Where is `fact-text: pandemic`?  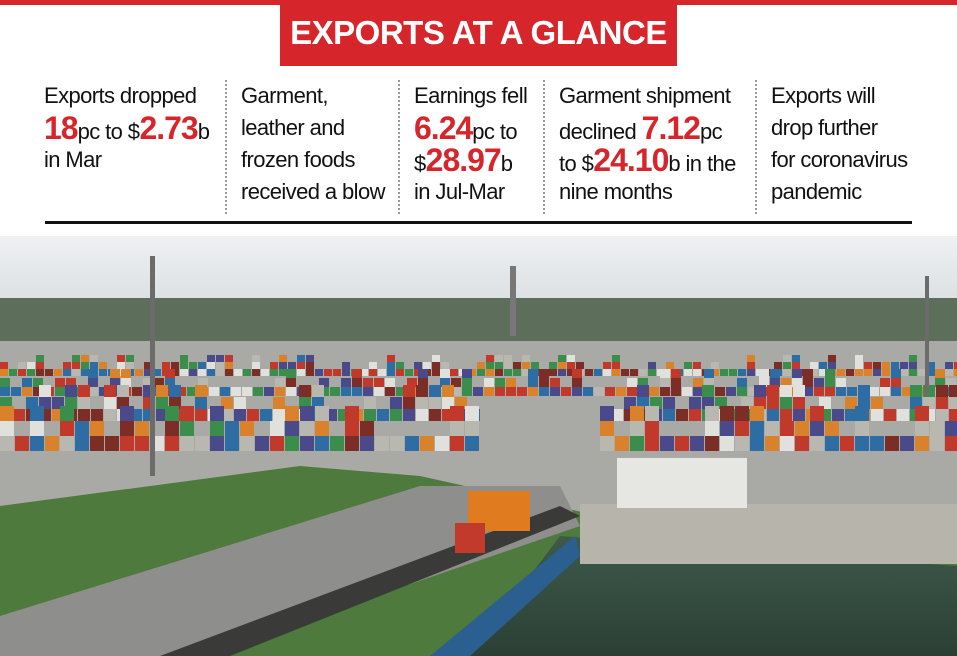
fact-text: pandemic is located at coordinates (816, 191).